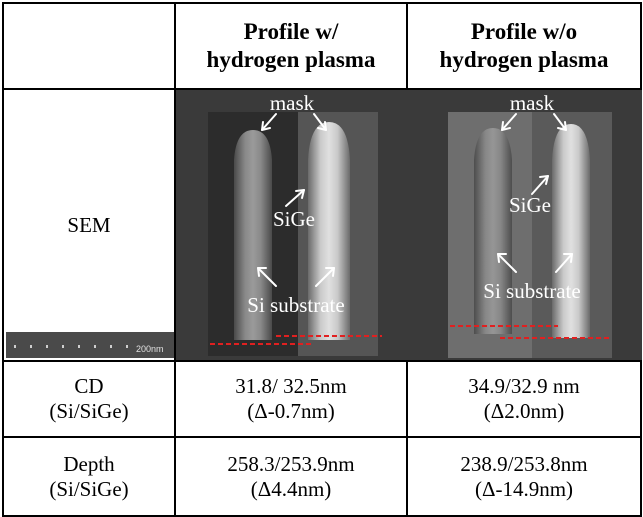 The image size is (643, 517). I want to click on header-with-hydrogen: Profile w/ hydrogen plasma, so click(291, 46).